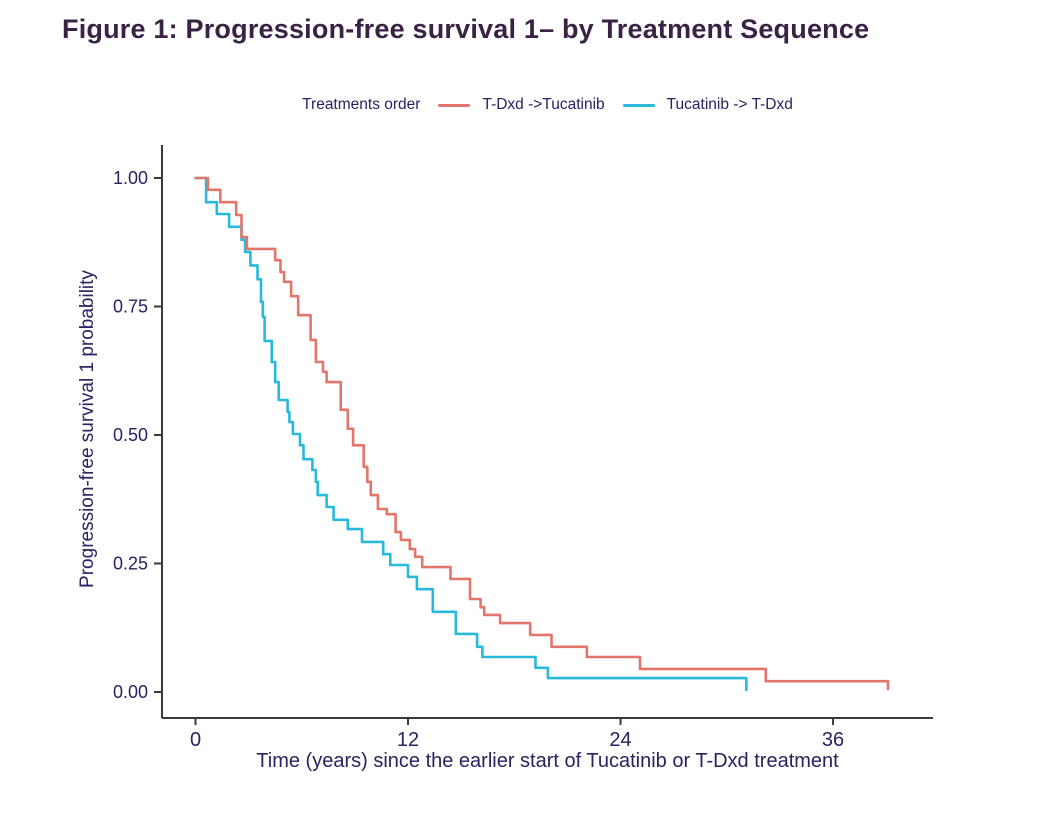 The width and height of the screenshot is (1042, 838). What do you see at coordinates (130, 692) in the screenshot?
I see `y-tick-label: 0.00` at bounding box center [130, 692].